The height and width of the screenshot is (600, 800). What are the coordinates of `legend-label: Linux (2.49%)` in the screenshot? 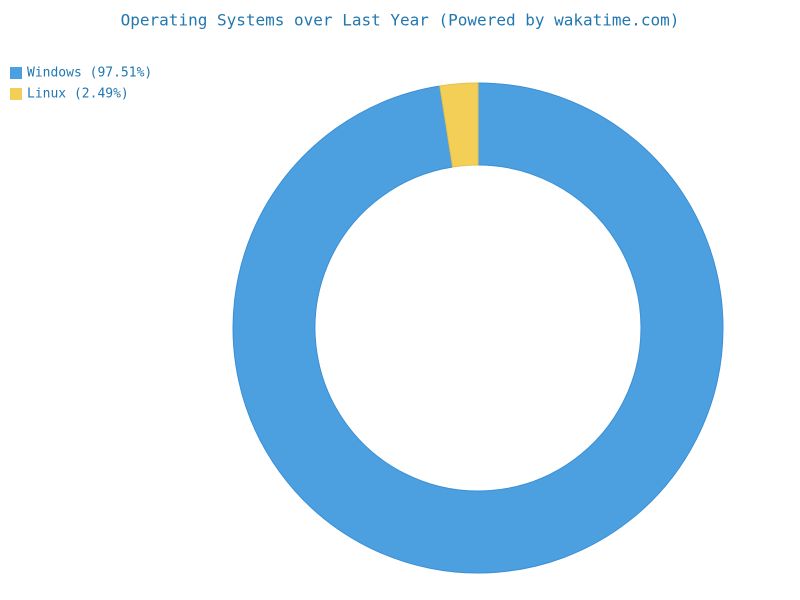 It's located at (78, 94).